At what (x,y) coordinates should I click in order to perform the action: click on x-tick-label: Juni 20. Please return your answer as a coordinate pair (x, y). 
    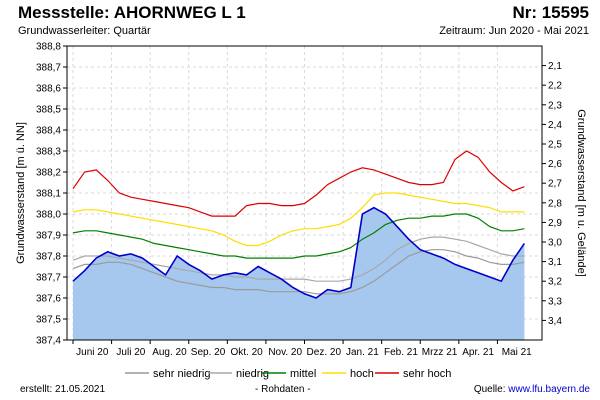
    Looking at the image, I should click on (92, 352).